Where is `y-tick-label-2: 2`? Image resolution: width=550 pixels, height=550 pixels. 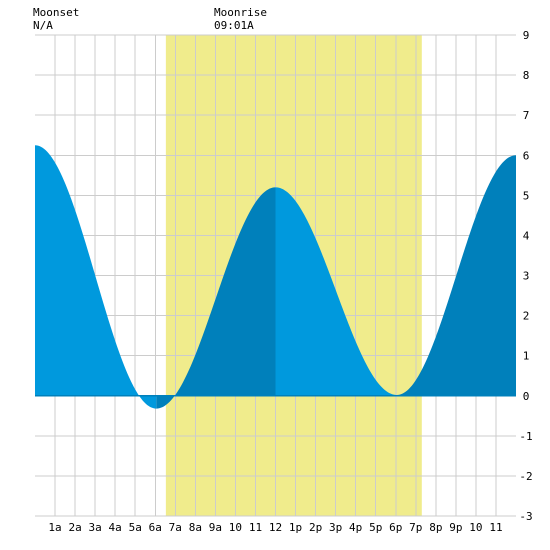 y-tick-label-2: 2 is located at coordinates (526, 316).